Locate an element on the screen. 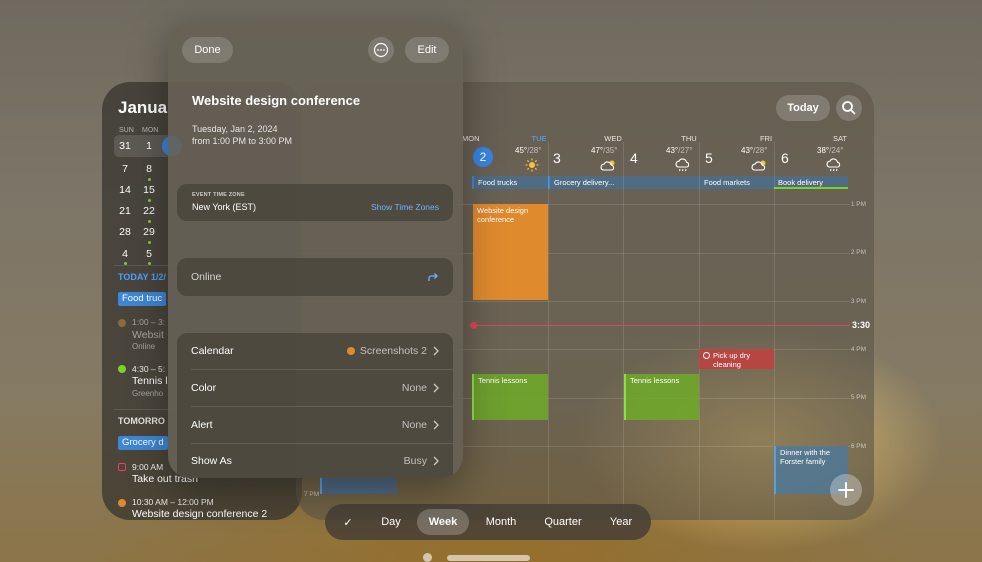 This screenshot has height=562, width=982. location-card: Online is located at coordinates (315, 277).